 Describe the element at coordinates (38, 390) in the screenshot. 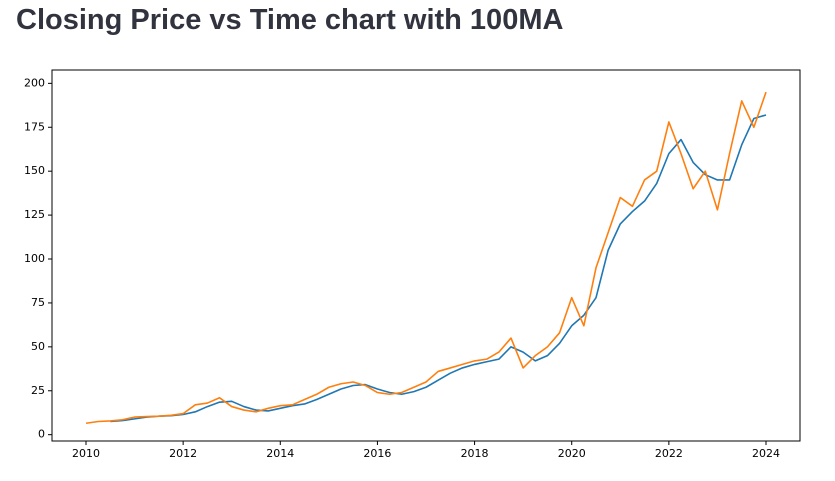

I see `y-tick-label: 25` at that location.